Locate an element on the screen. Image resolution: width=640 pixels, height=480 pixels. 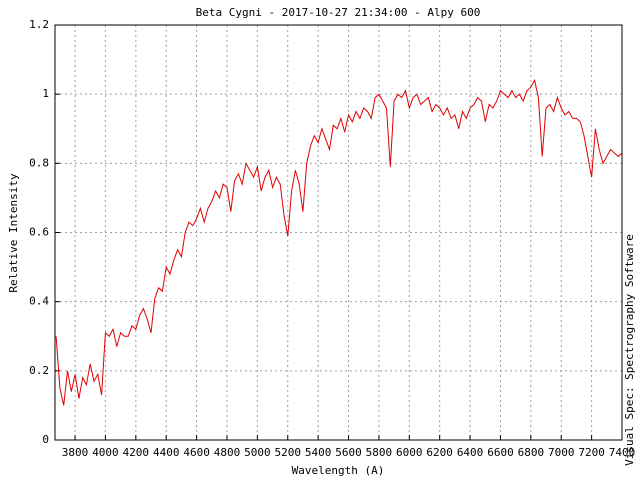
y-tick-label: 0.4 is located at coordinates (39, 301).